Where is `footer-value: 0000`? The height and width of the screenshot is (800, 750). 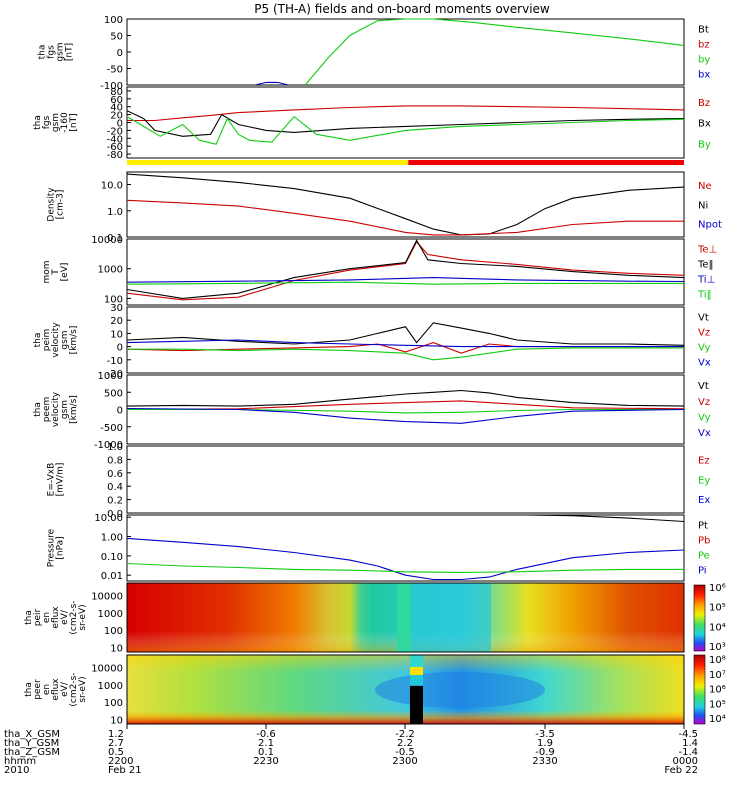 footer-value: 0000 is located at coordinates (685, 761).